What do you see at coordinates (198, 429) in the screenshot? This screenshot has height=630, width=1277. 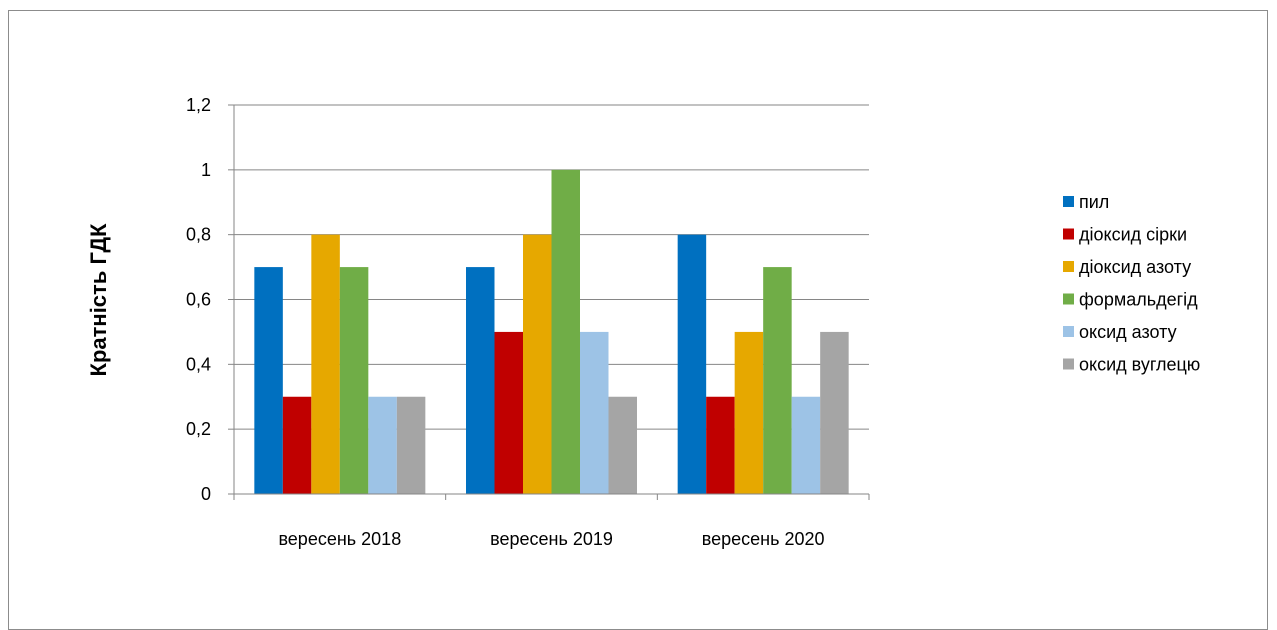 I see `y-tick-label: 0,2` at bounding box center [198, 429].